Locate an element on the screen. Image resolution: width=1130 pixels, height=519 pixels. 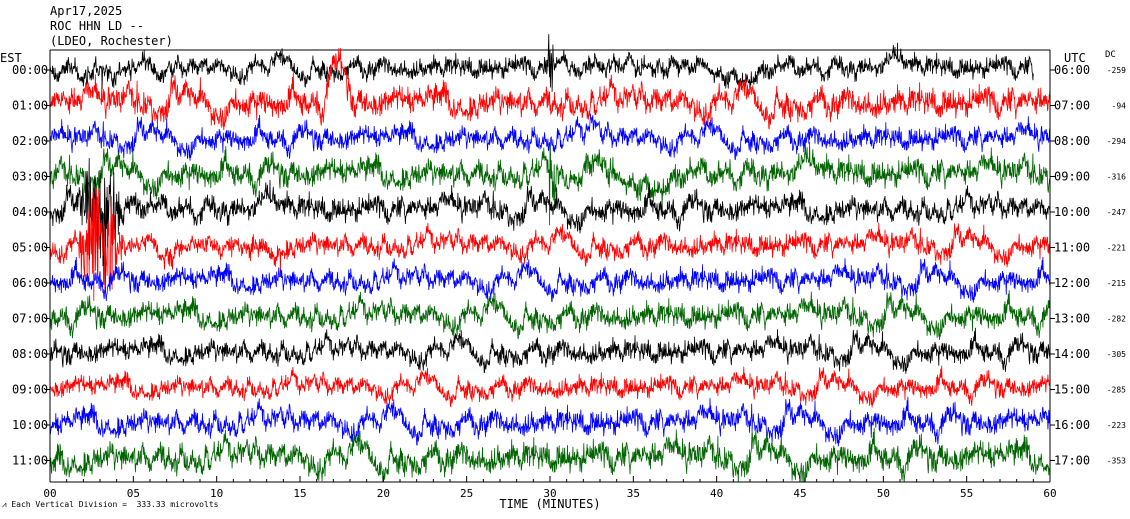
est-label: 02:00 is located at coordinates (30, 141).